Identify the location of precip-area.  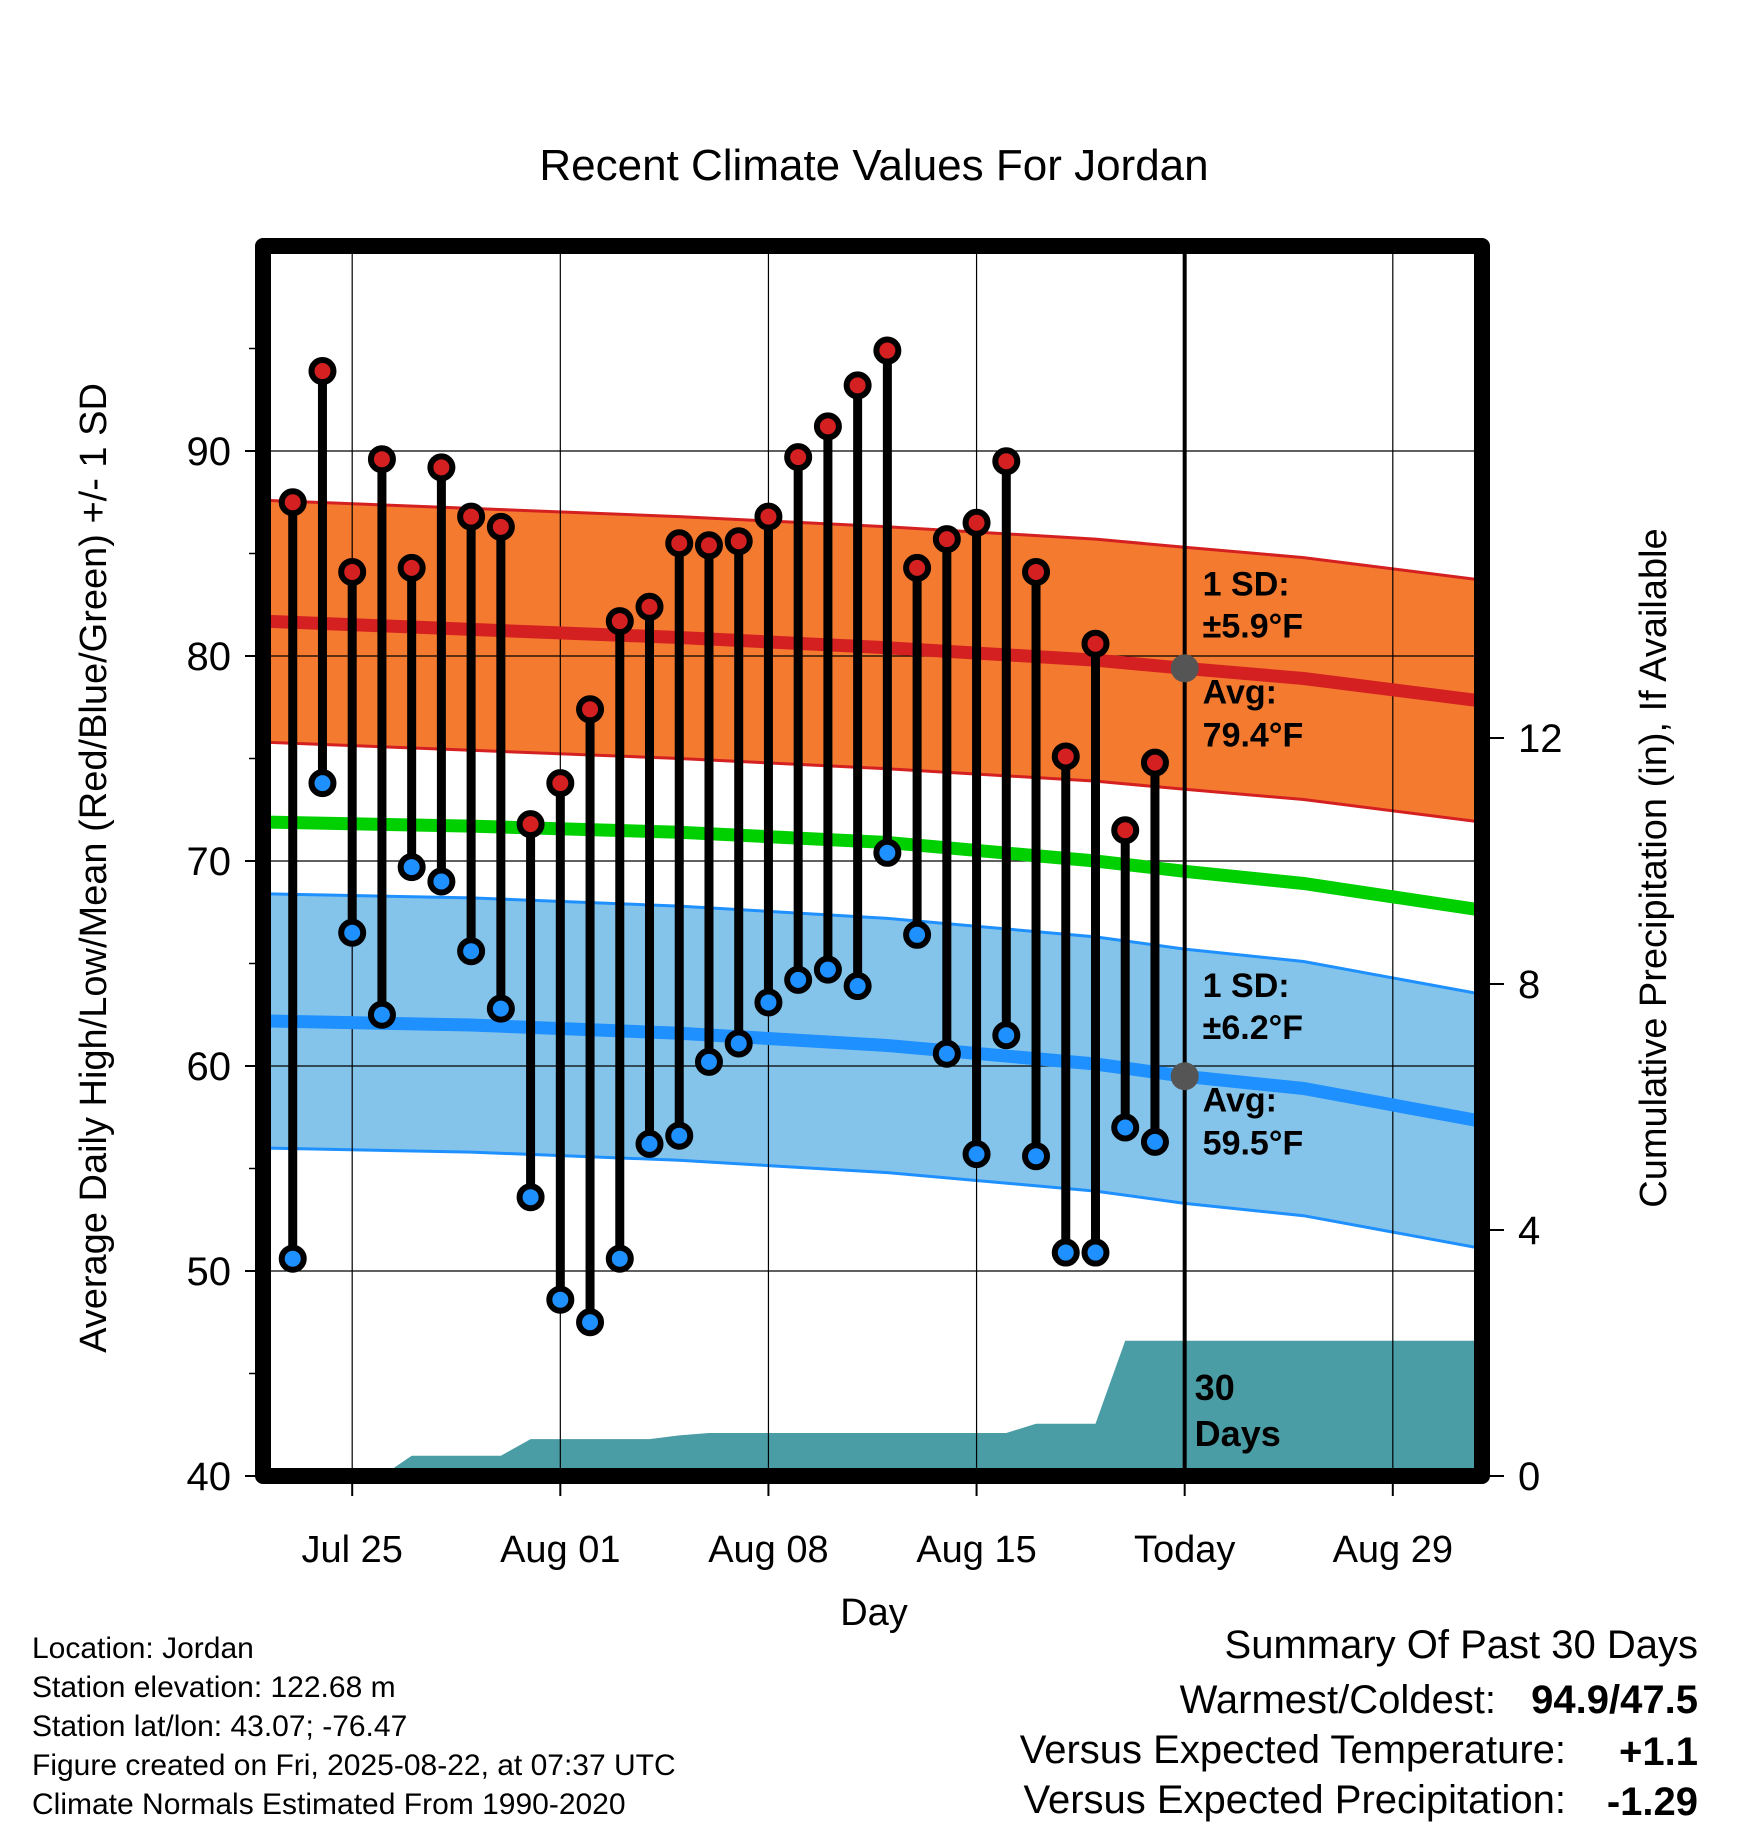
(872, 1408).